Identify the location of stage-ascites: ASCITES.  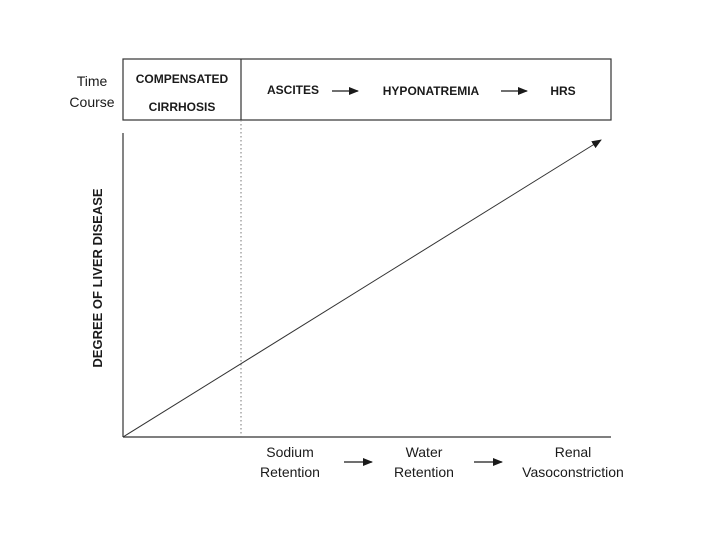
(293, 90).